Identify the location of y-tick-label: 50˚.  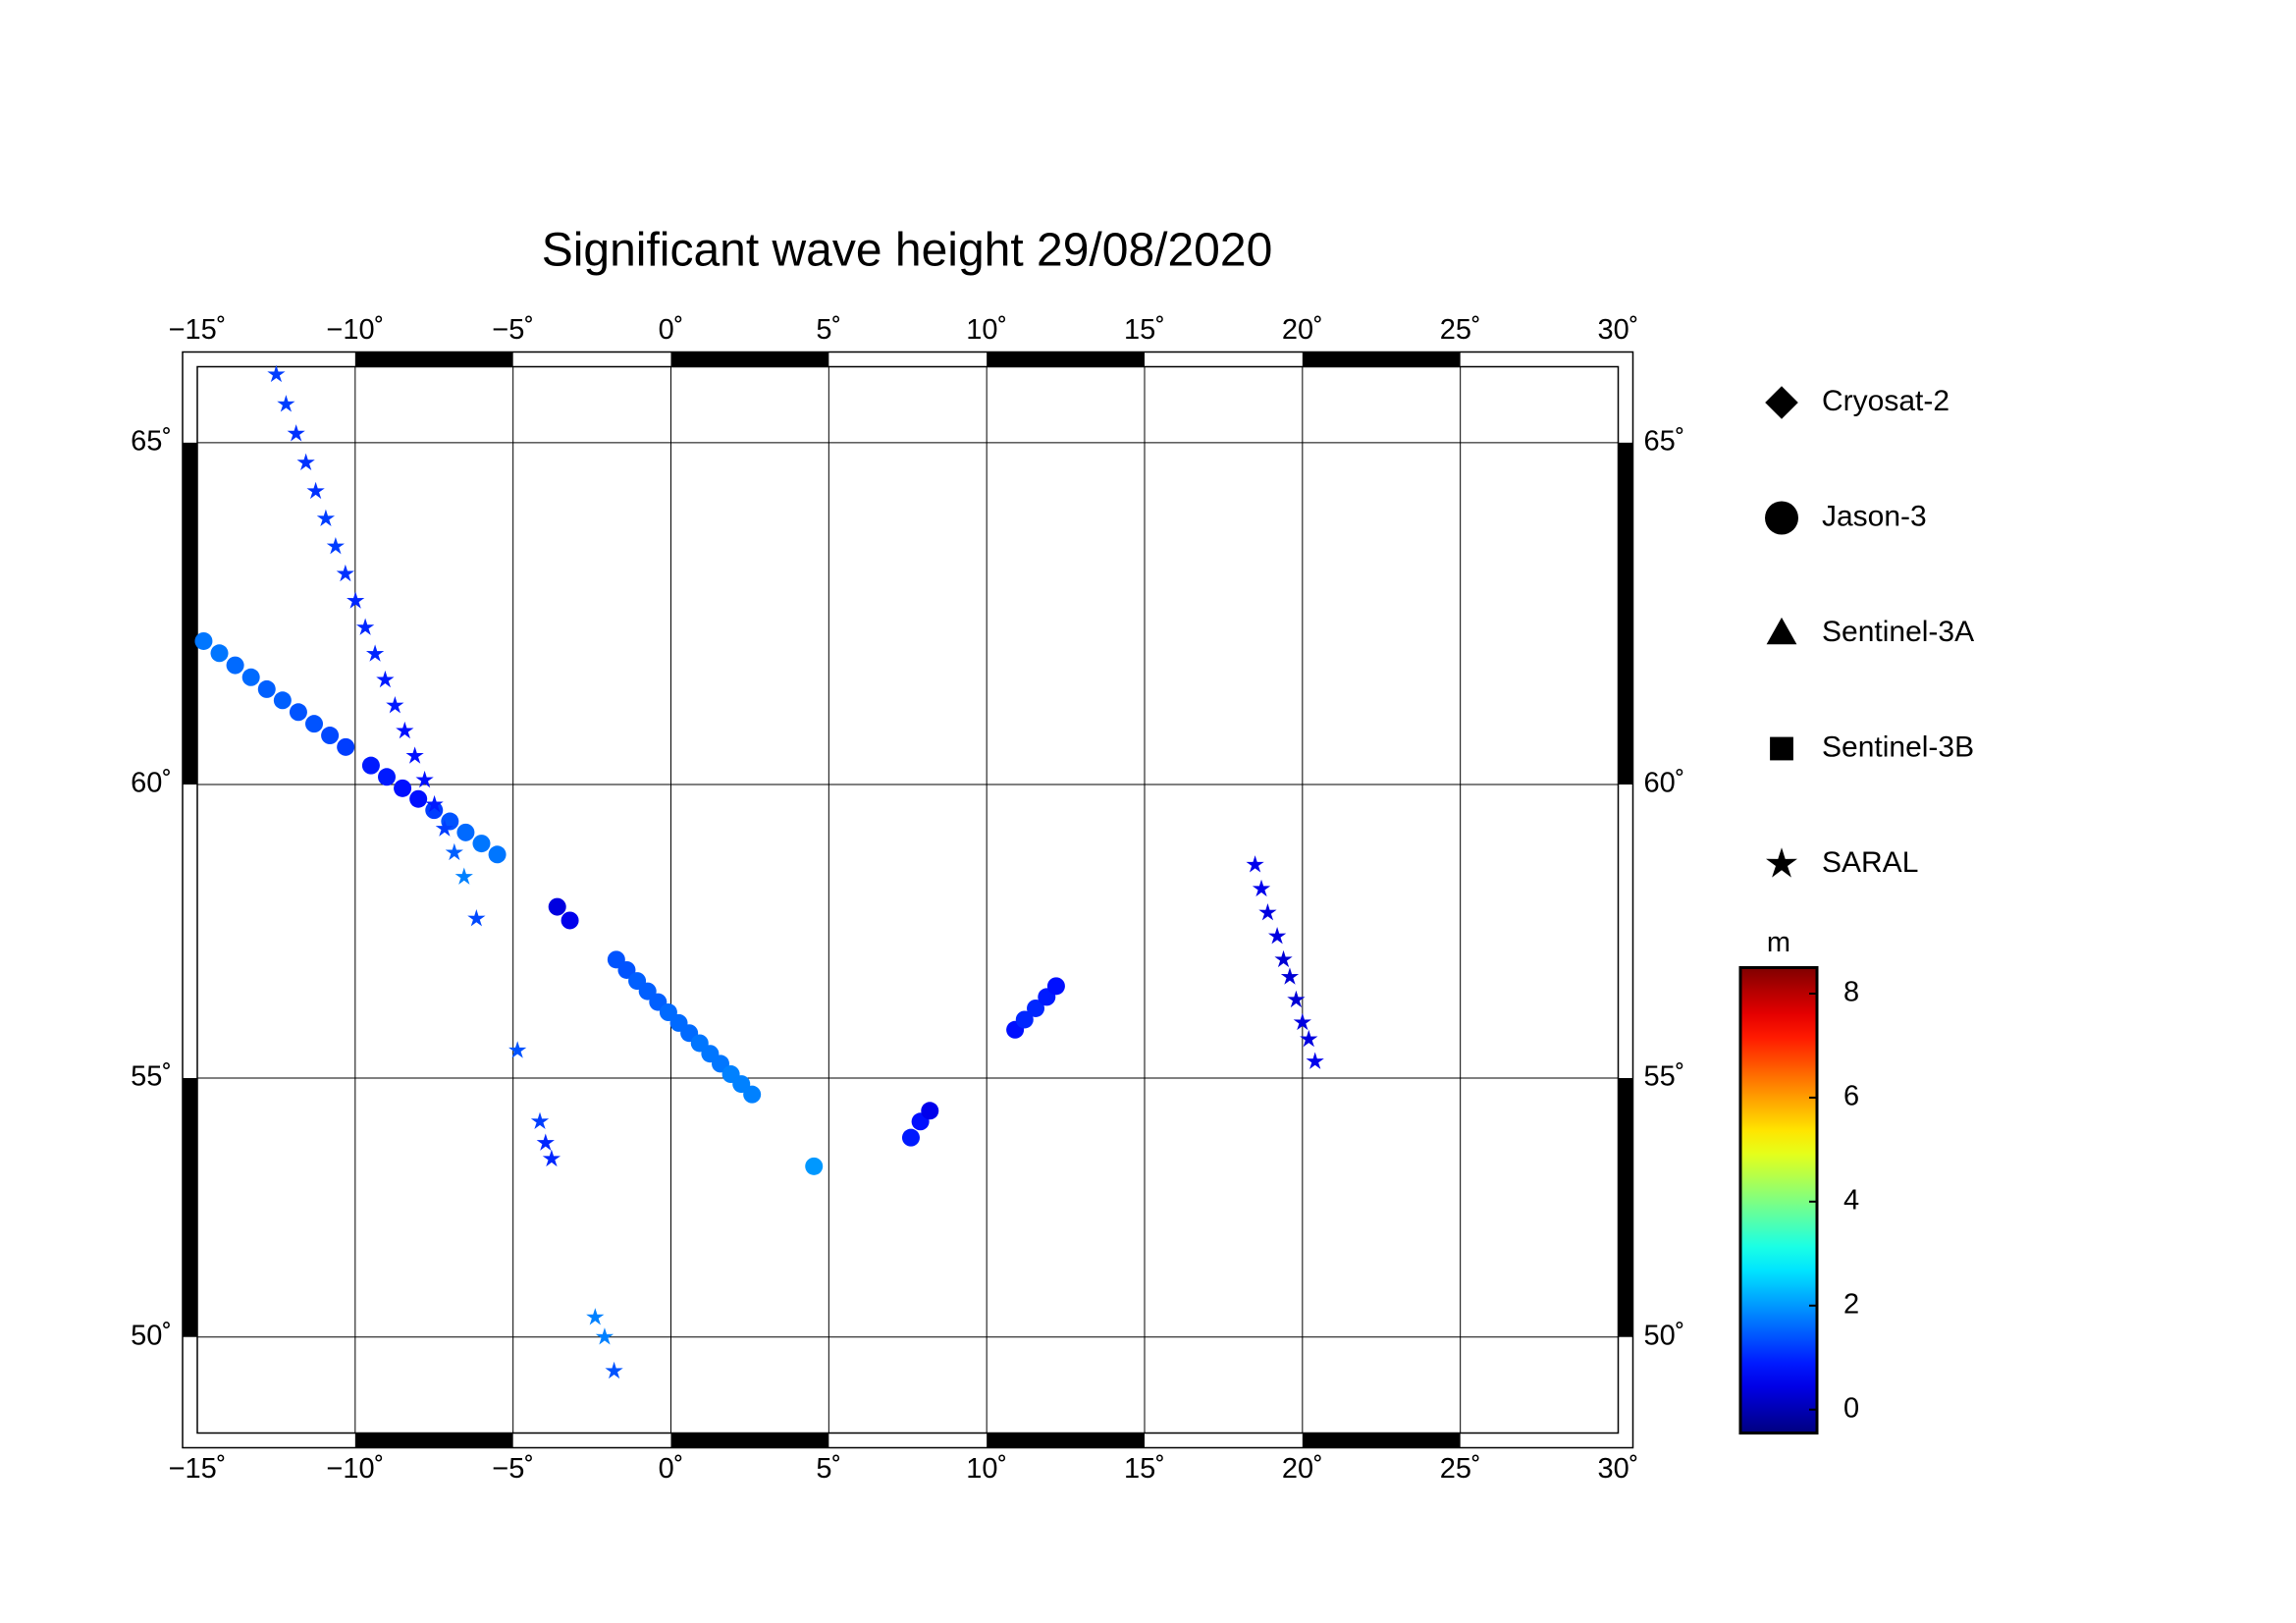
(151, 1336).